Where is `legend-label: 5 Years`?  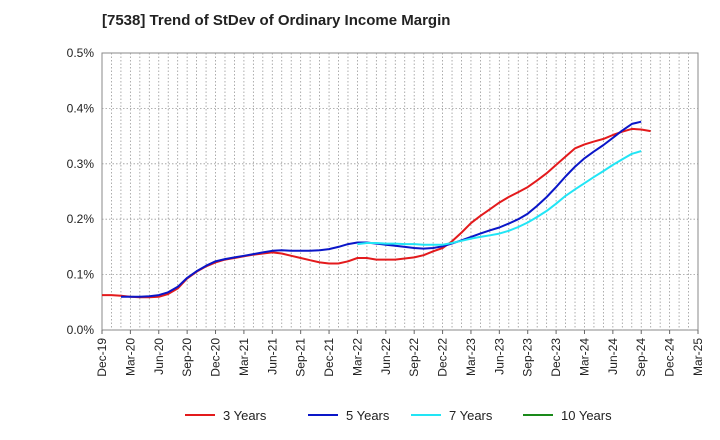 legend-label: 5 Years is located at coordinates (368, 415).